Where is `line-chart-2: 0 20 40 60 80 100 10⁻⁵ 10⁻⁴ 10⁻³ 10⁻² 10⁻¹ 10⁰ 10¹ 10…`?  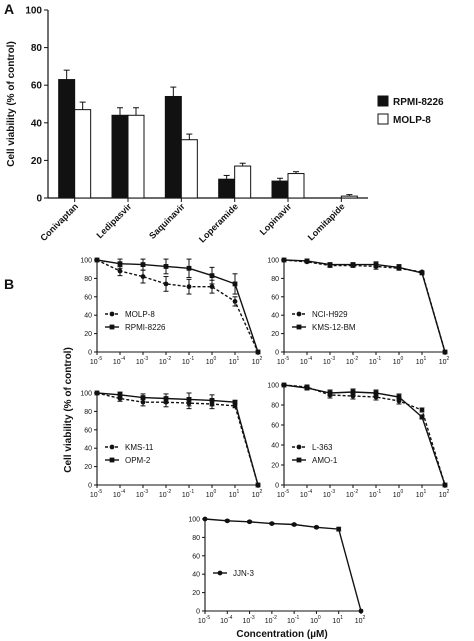 line-chart-2: 0 20 40 60 80 100 10⁻⁵ 10⁻⁴ 10⁻³ 10⁻² 10⁻¹ 10⁰ 10¹ 10… is located at coordinates (358, 312).